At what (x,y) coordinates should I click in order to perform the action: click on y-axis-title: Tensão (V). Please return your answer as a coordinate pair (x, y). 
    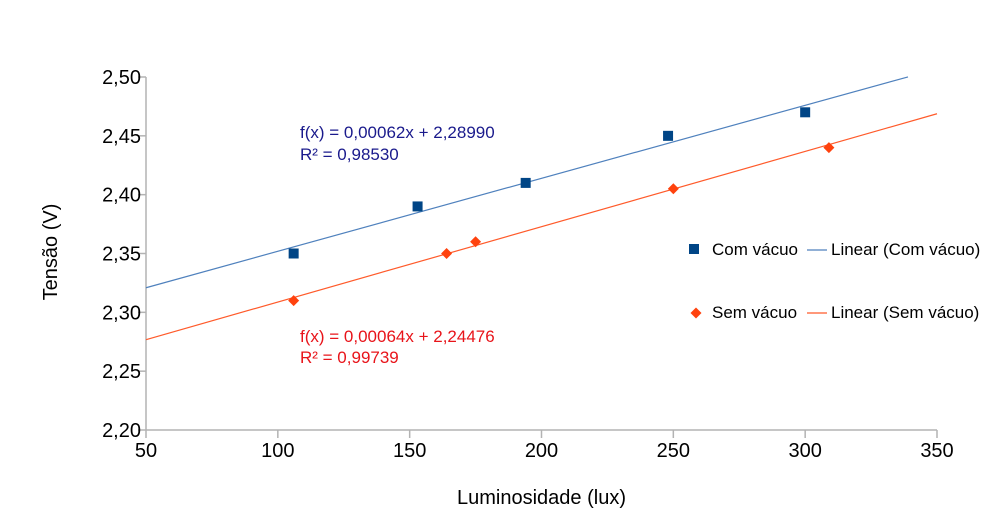
    Looking at the image, I should click on (51, 252).